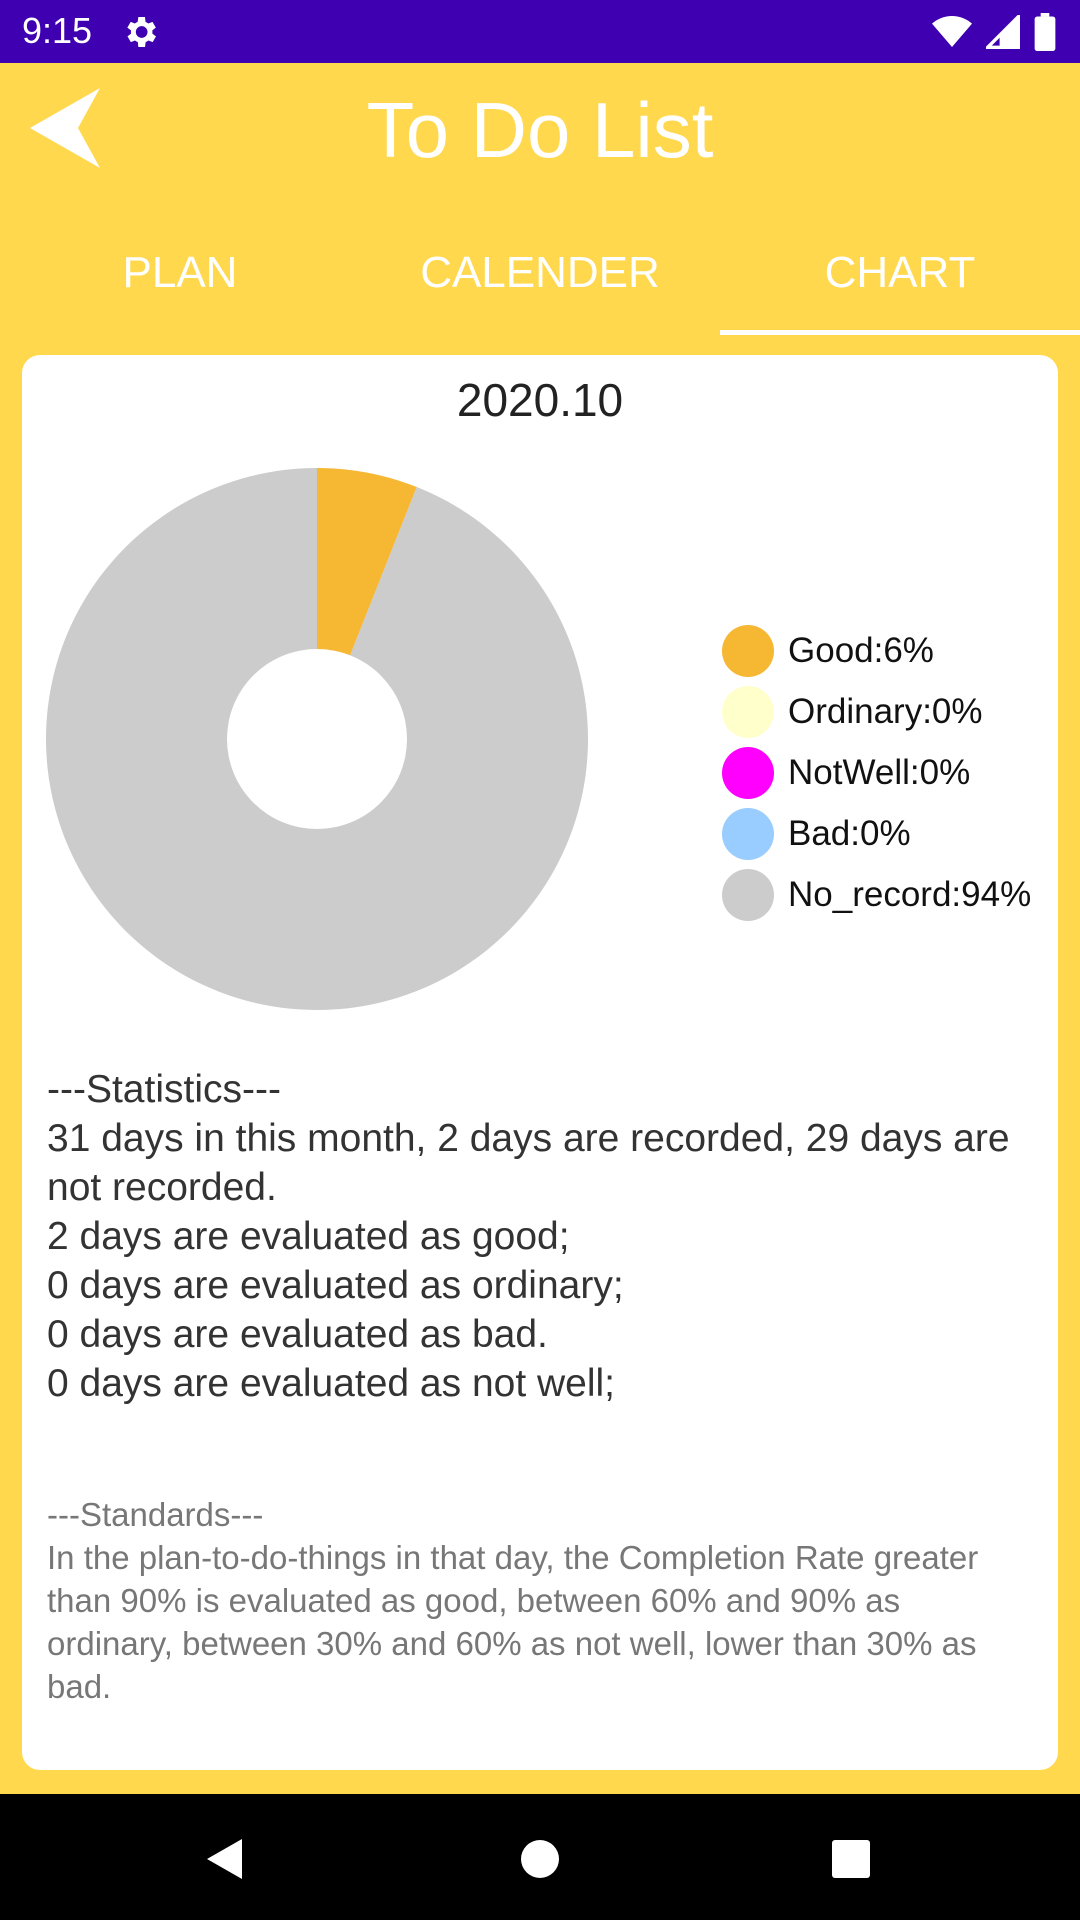 This screenshot has height=1920, width=1080. I want to click on gear-icon, so click(141, 32).